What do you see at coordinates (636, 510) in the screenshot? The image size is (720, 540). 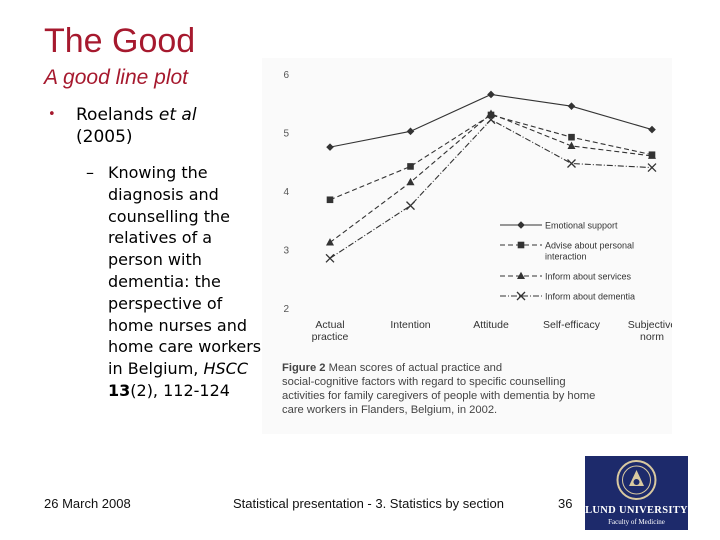 I see `logo-university-name: LUND UNIVERSITY` at bounding box center [636, 510].